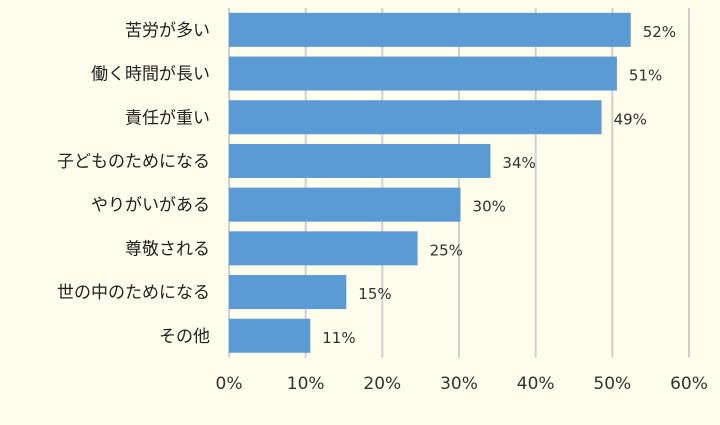  What do you see at coordinates (338, 338) in the screenshot?
I see `value-label: 11%` at bounding box center [338, 338].